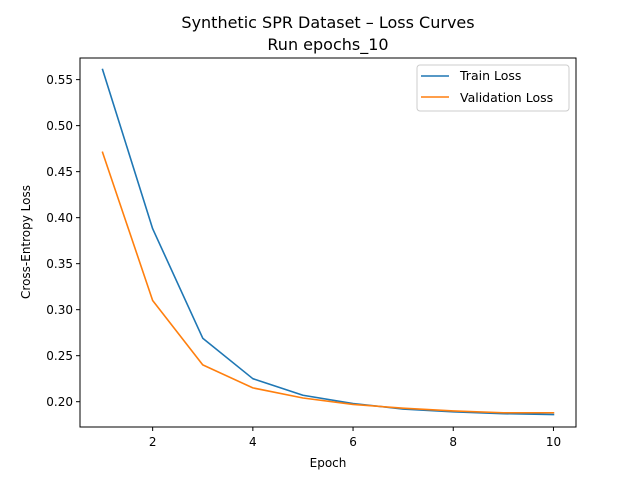 The width and height of the screenshot is (640, 480). I want to click on x-axis-label: Epoch, so click(328, 463).